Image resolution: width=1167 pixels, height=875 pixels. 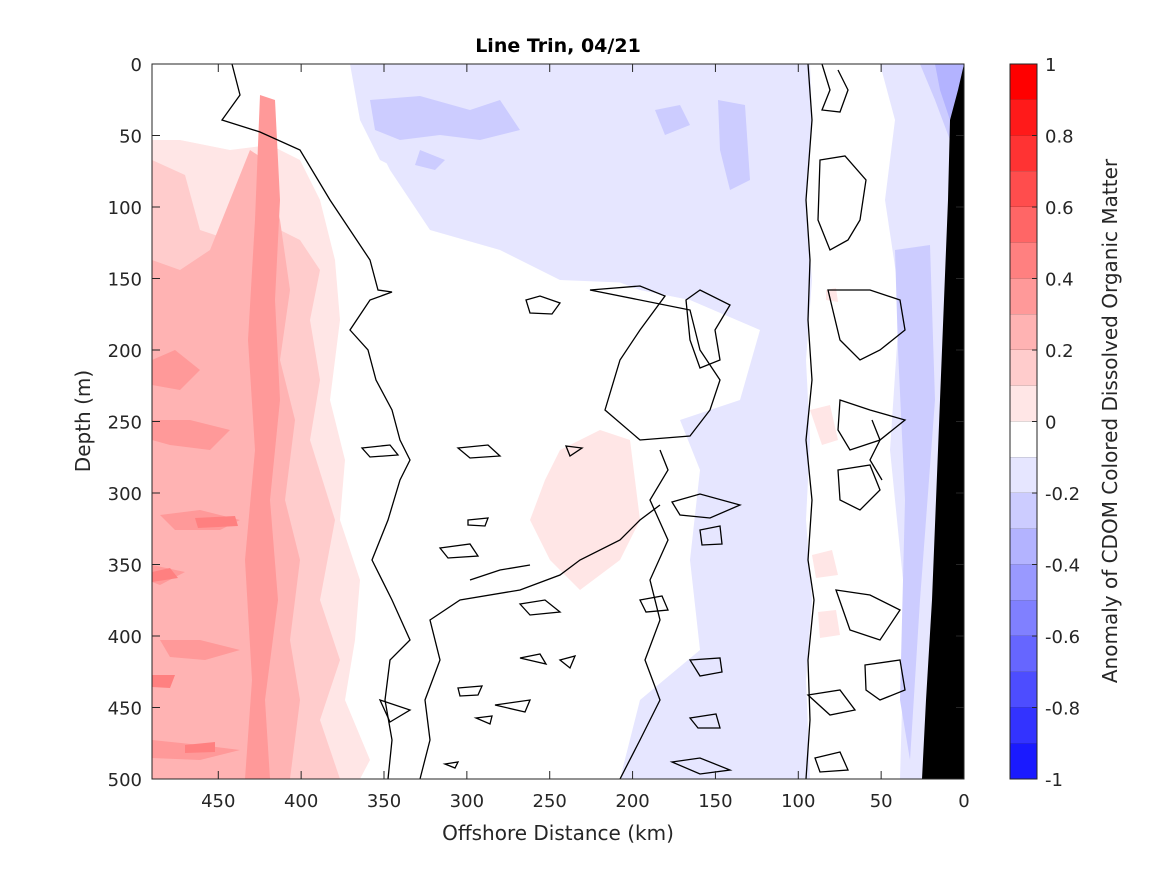 I want to click on red-band-plus-0.5-a, so click(x=165, y=575).